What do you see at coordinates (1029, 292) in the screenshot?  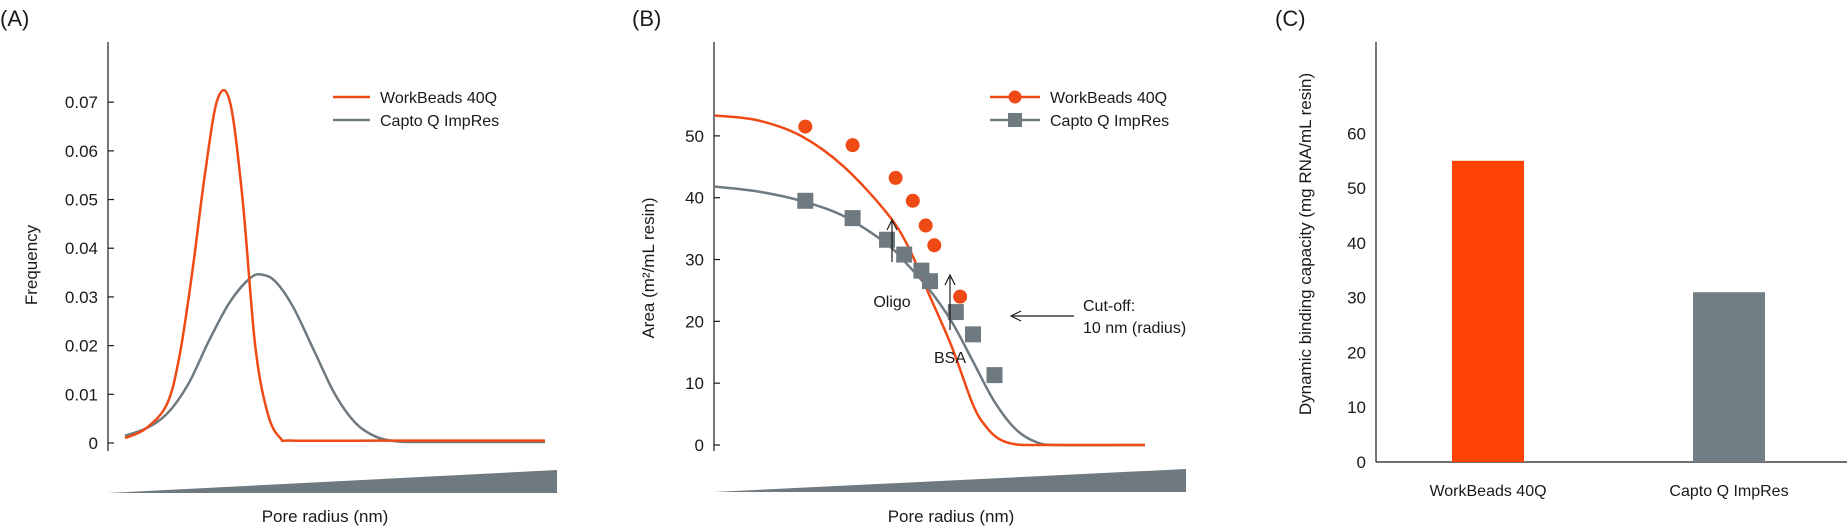 I see `panel-b-annotations: Oligo BSA Cut-off: 10 nm (radius)` at bounding box center [1029, 292].